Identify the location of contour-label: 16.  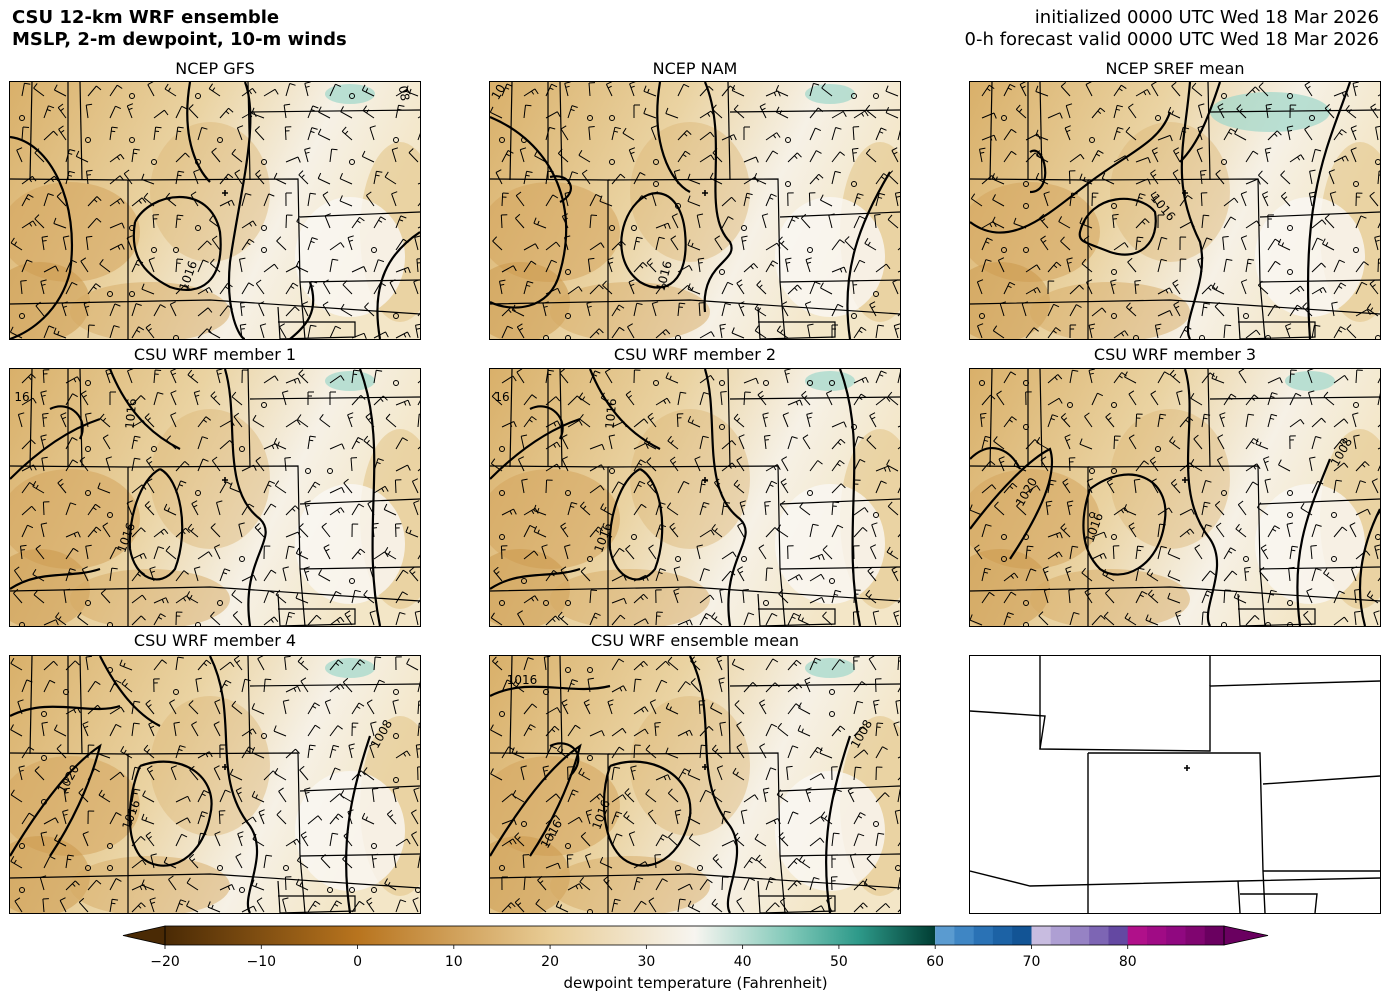
(501, 397).